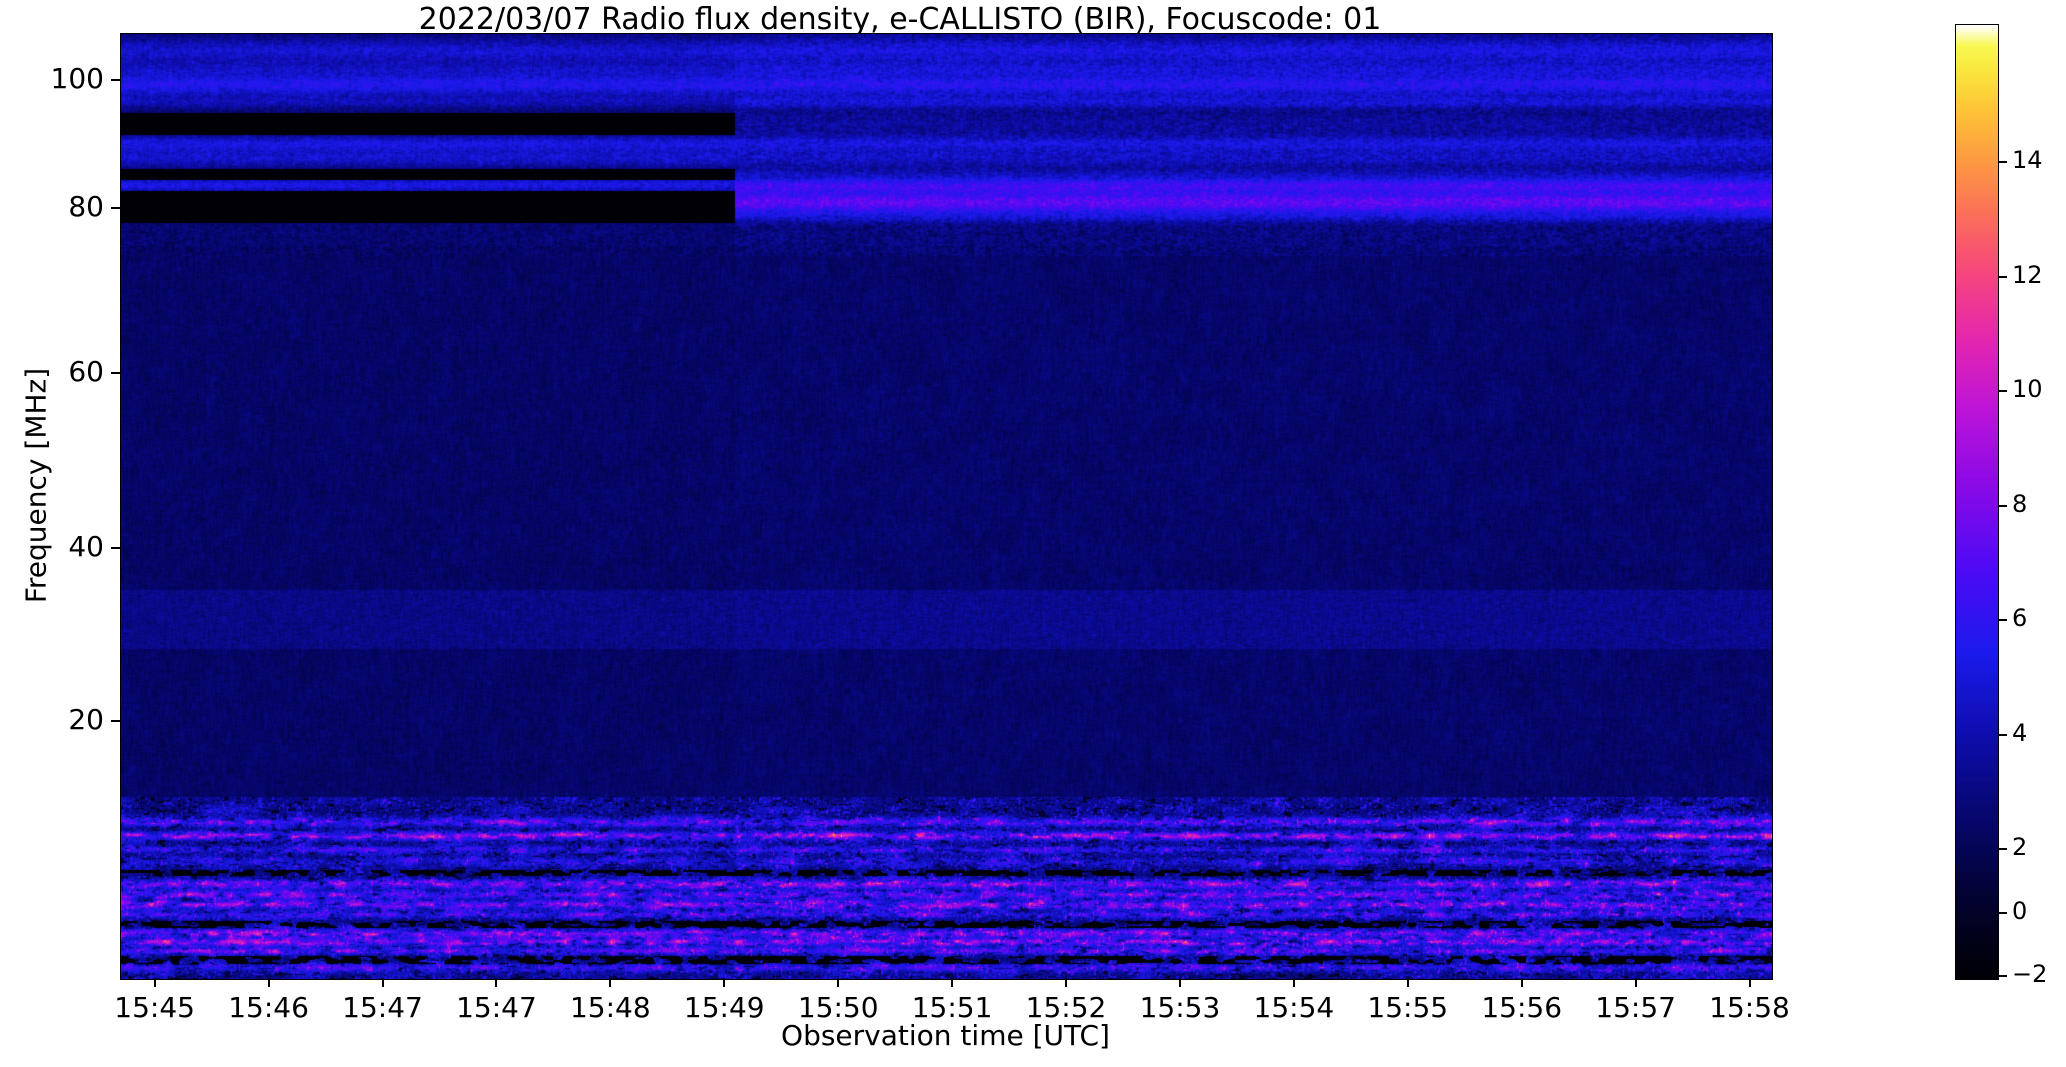  I want to click on colorbar-tick-label: 14, so click(2027, 160).